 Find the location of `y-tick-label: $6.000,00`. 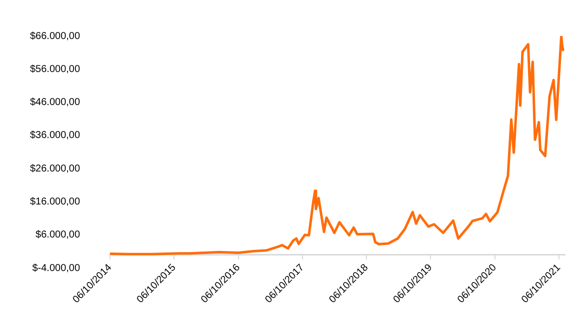

y-tick-label: $6.000,00 is located at coordinates (58, 235).